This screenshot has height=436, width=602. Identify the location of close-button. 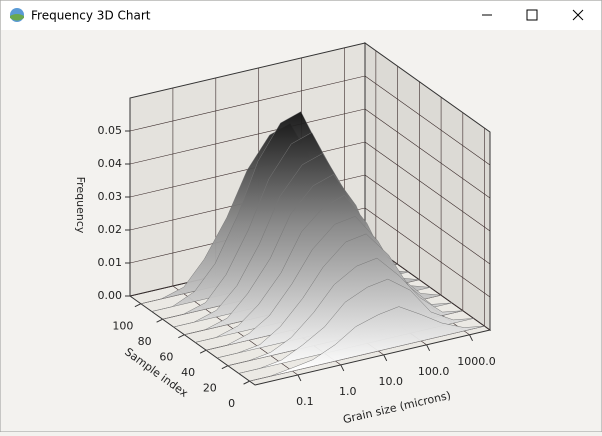
(578, 15).